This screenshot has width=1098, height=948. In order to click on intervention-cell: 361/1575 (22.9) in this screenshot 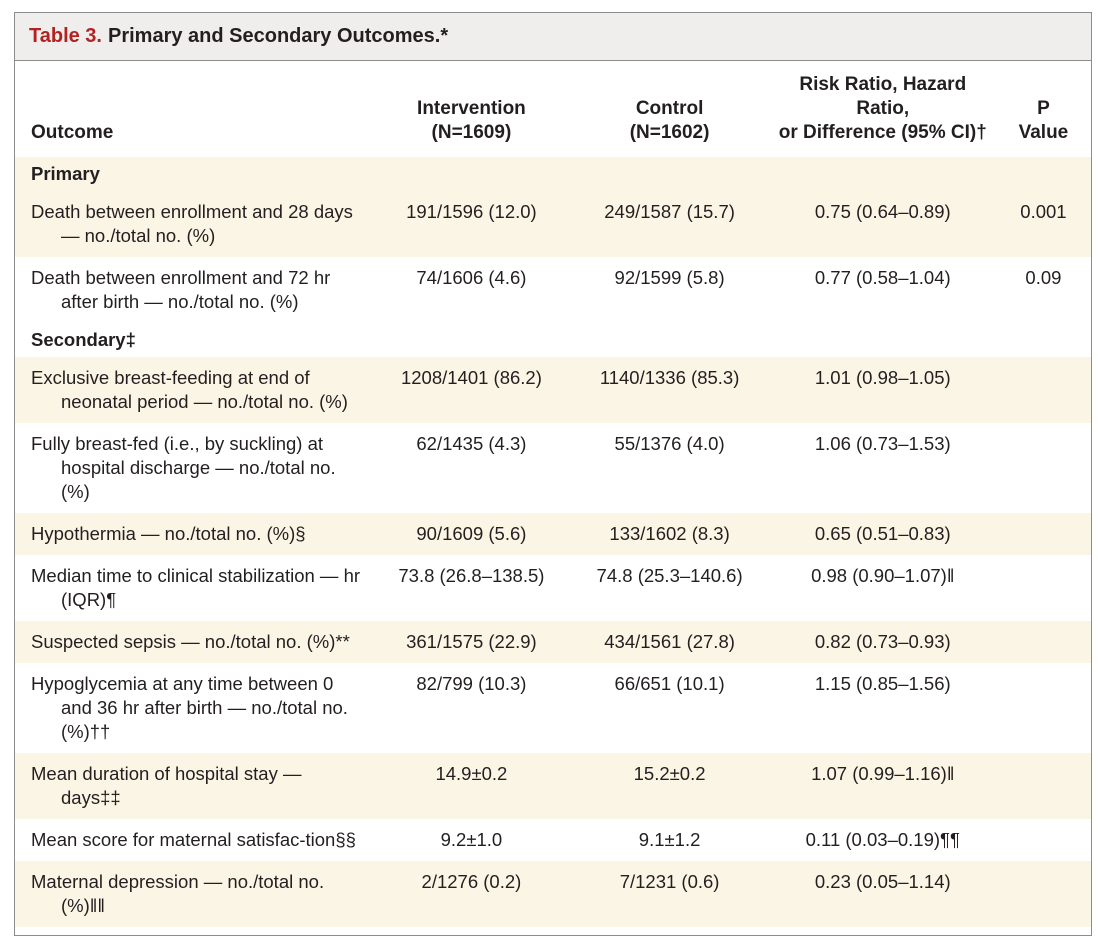, I will do `click(471, 642)`.